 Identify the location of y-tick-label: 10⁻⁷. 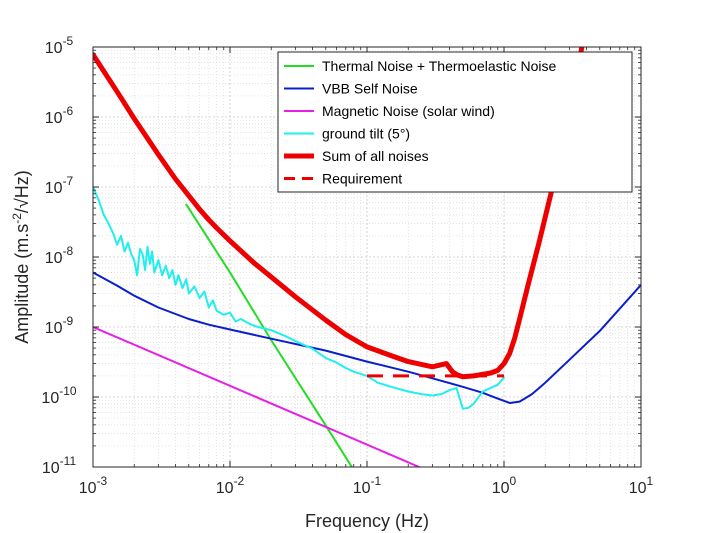
(59, 185).